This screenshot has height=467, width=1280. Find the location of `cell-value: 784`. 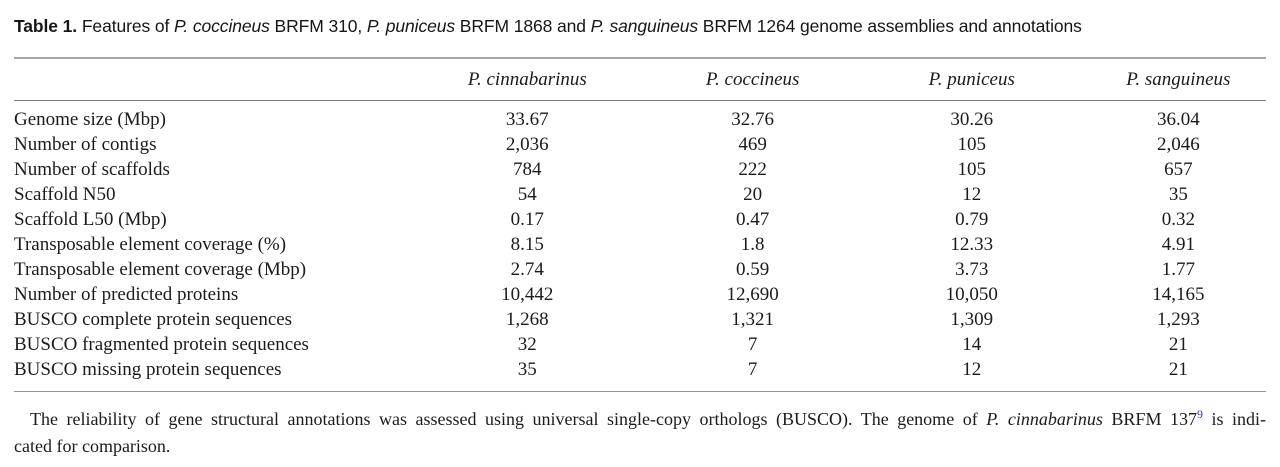

cell-value: 784 is located at coordinates (527, 169).